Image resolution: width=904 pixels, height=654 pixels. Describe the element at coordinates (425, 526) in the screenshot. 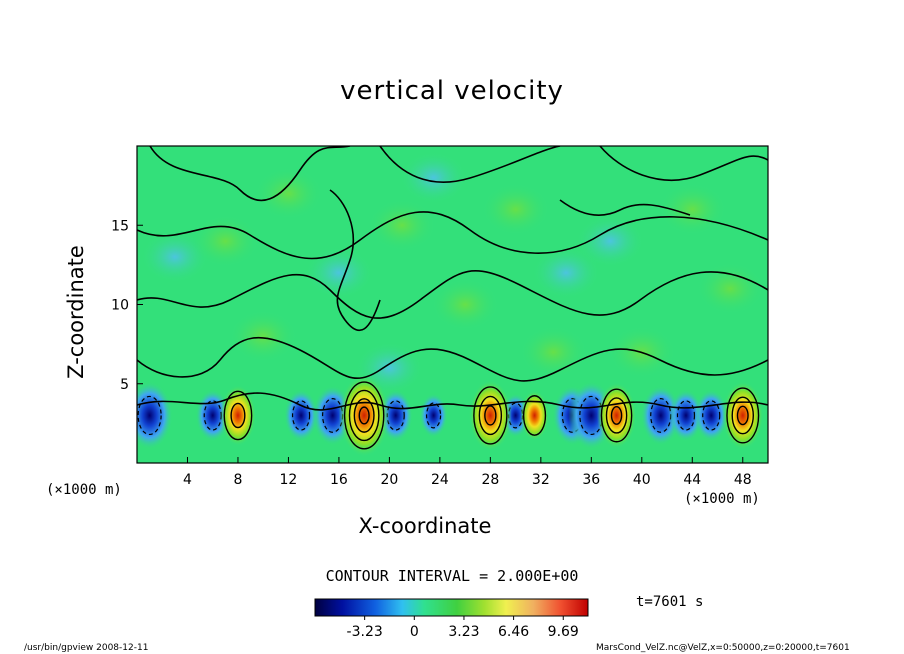

I see `x-axis-label: X-coordinate` at that location.